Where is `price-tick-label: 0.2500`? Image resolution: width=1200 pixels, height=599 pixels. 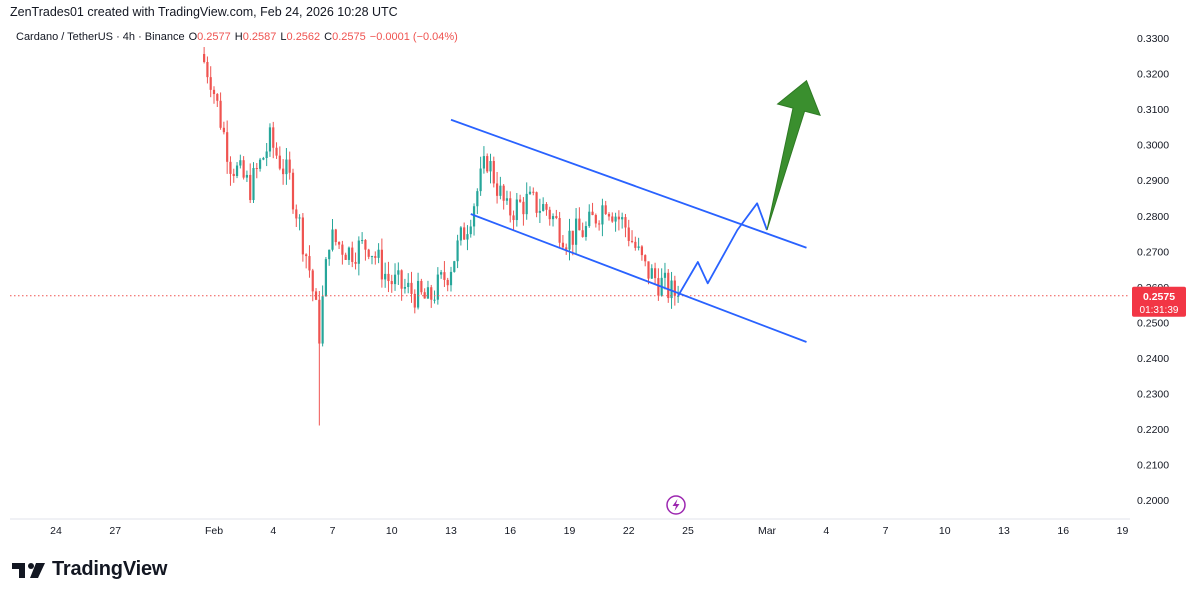 price-tick-label: 0.2500 is located at coordinates (1153, 323).